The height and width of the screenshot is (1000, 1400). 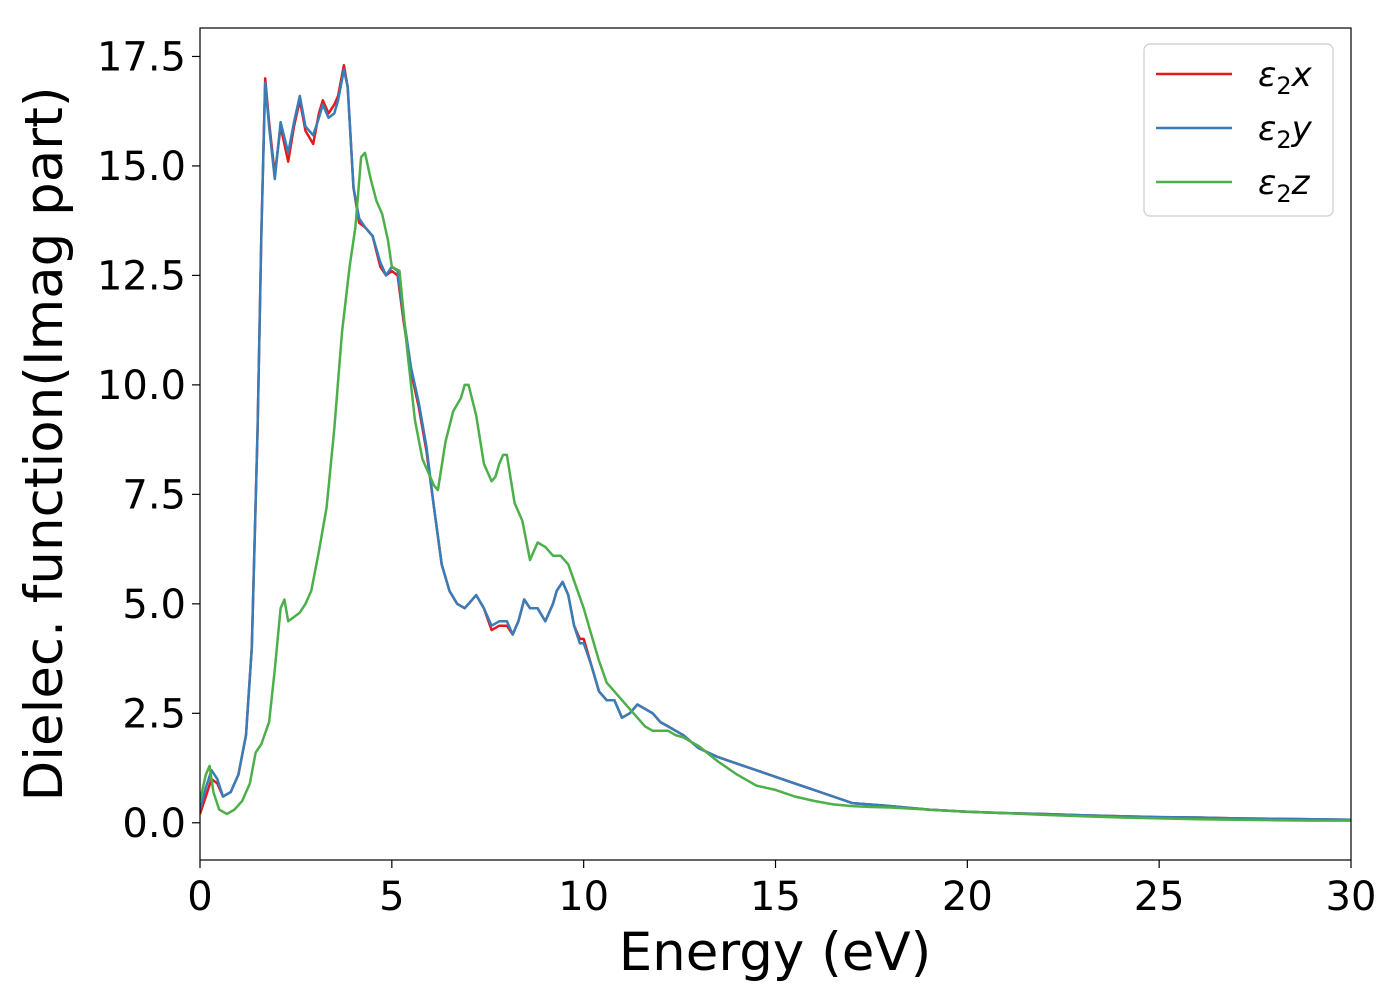 What do you see at coordinates (141, 386) in the screenshot?
I see `y-tick-label: 10.0` at bounding box center [141, 386].